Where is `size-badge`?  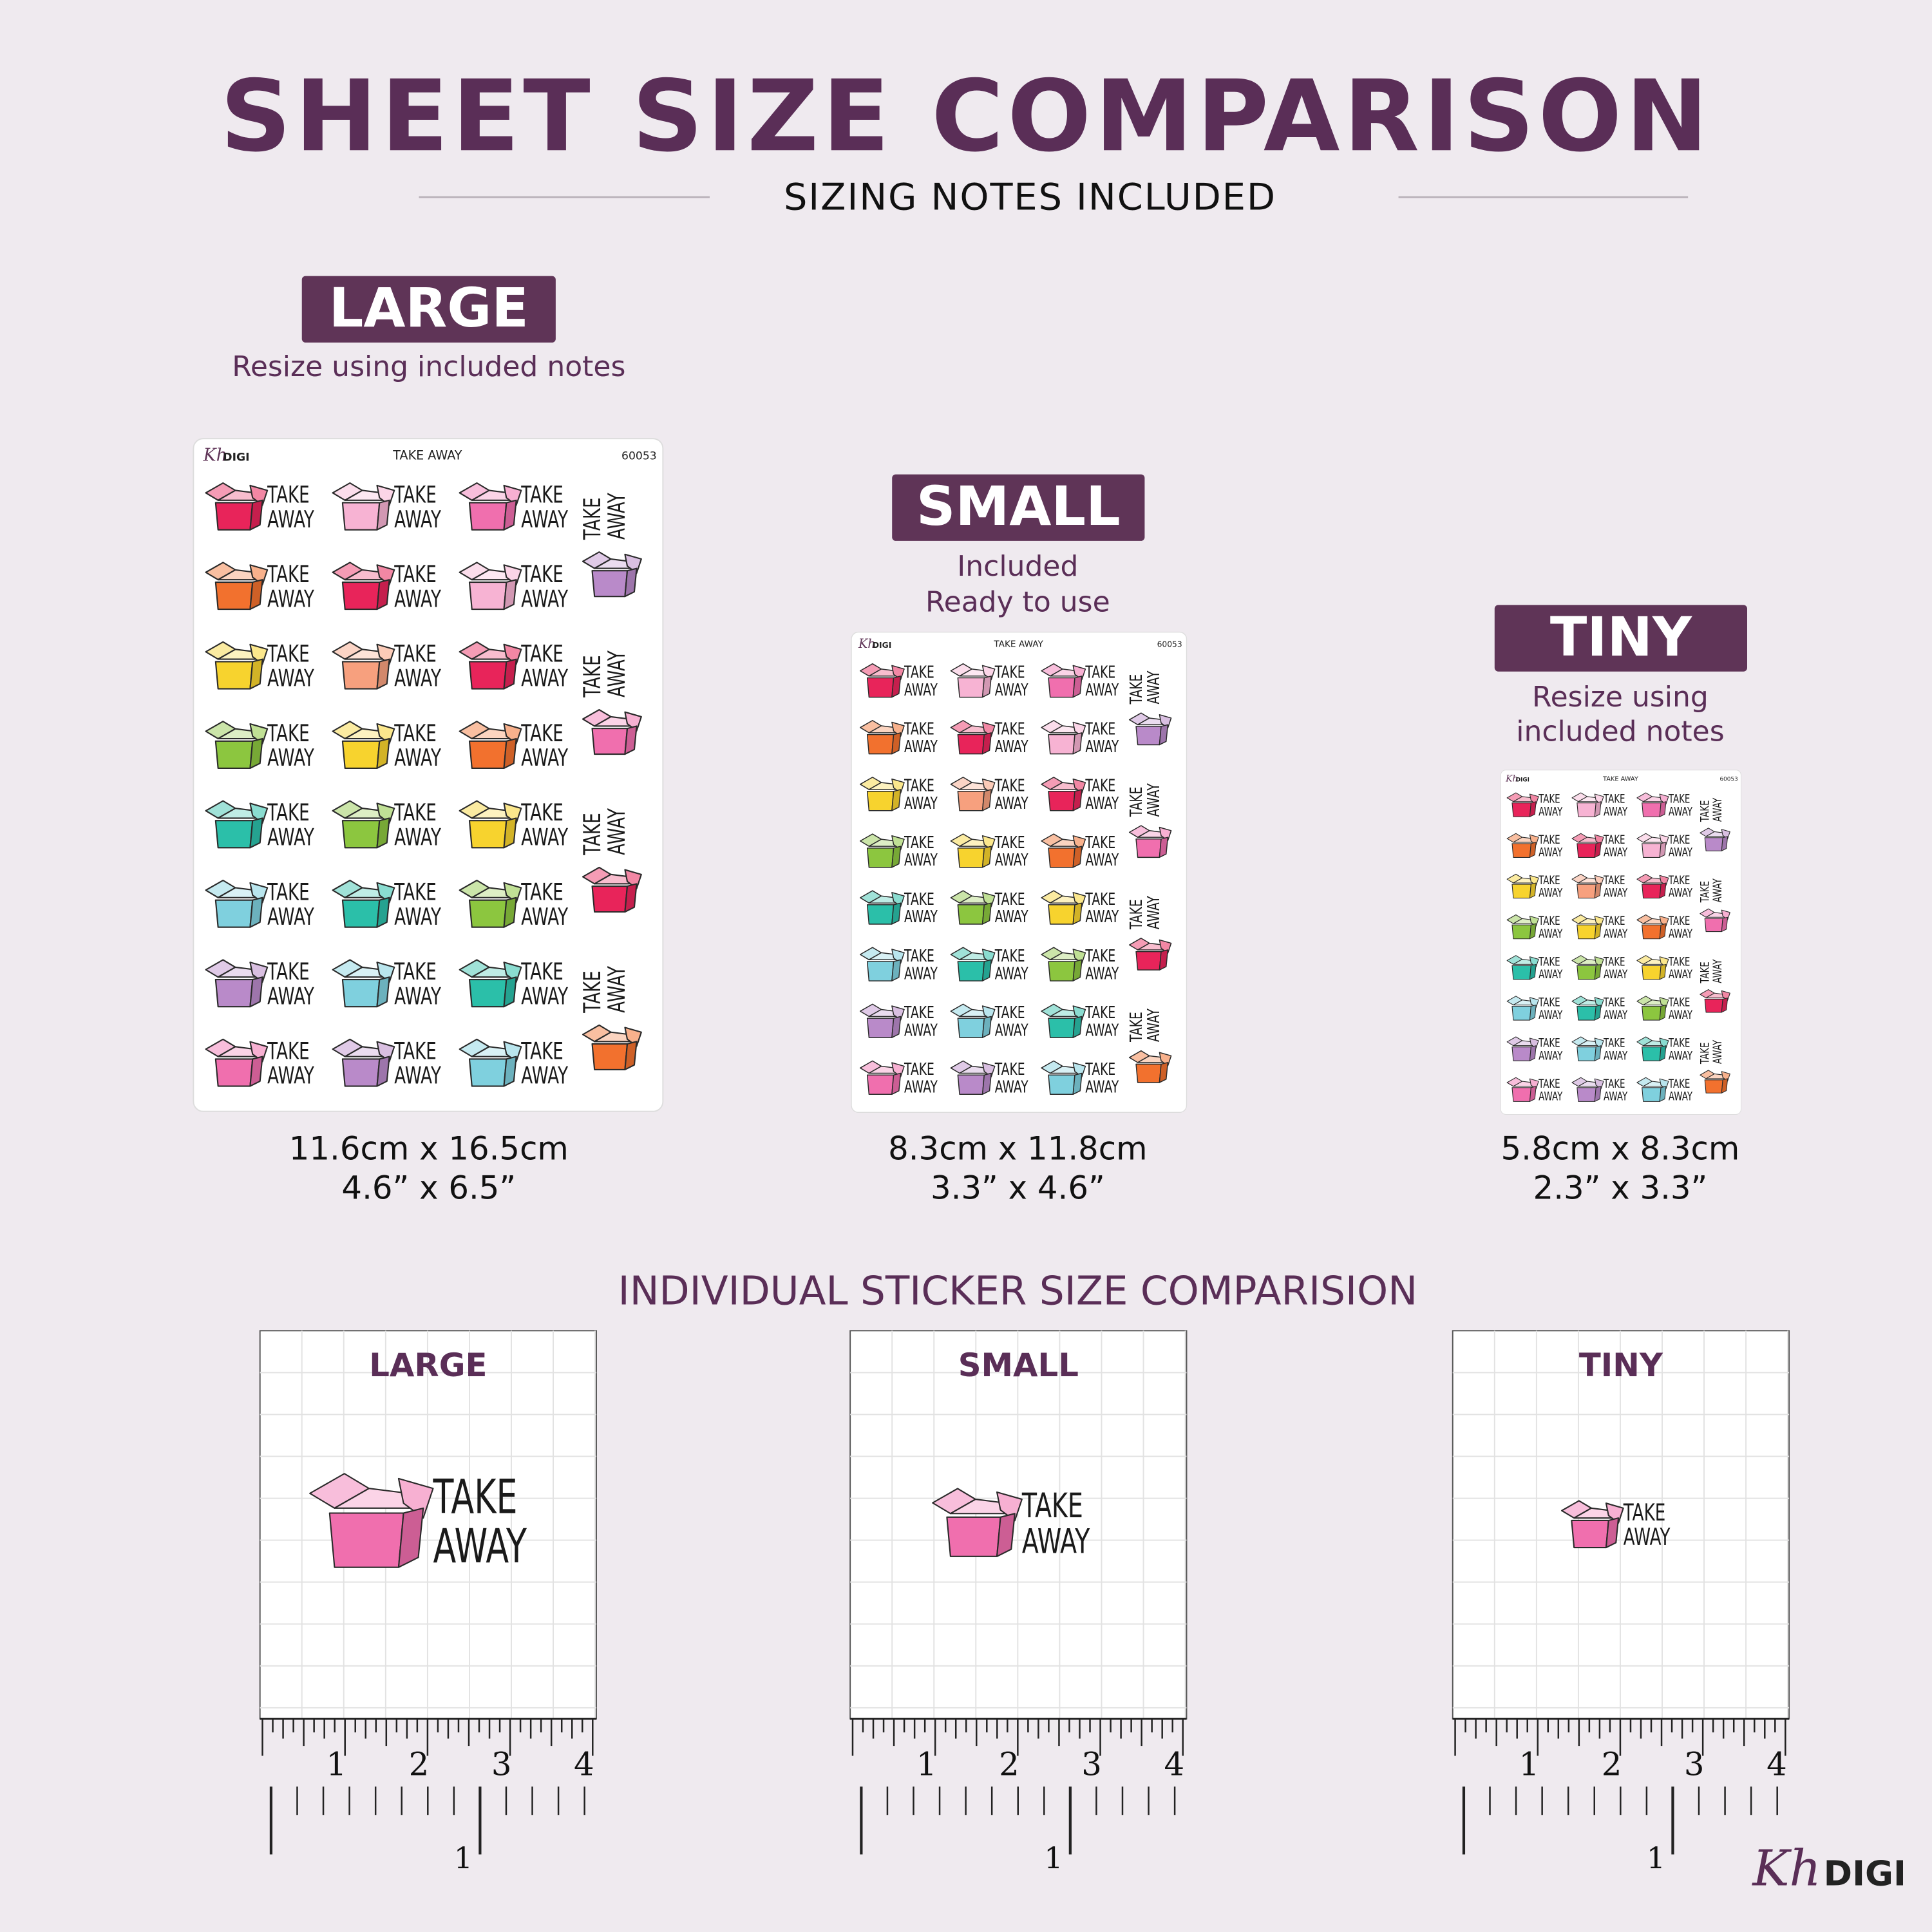
size-badge is located at coordinates (1018, 508).